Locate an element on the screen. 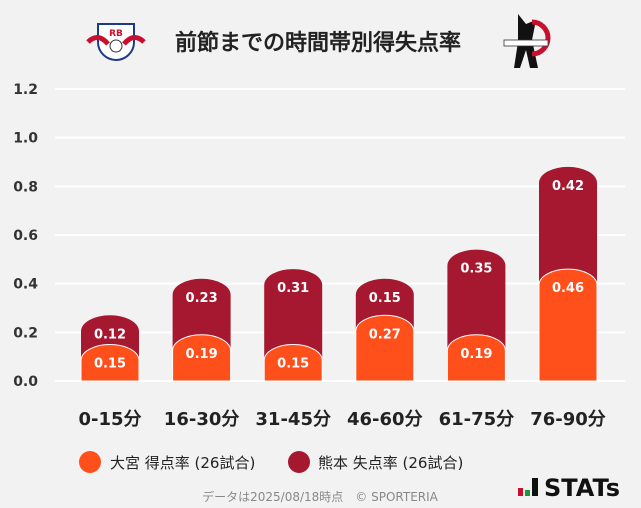 This screenshot has height=508, width=641. y-tick-label: 0.4 is located at coordinates (25, 285).